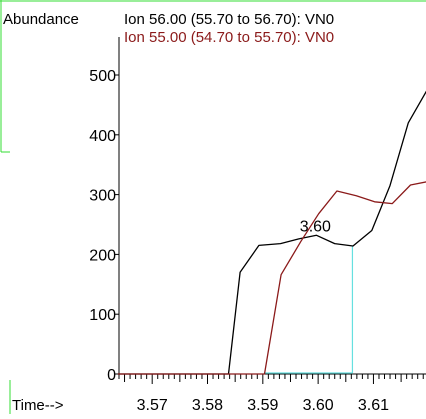 This screenshot has height=419, width=426. What do you see at coordinates (373, 405) in the screenshot?
I see `x-tick-label: 3.61` at bounding box center [373, 405].